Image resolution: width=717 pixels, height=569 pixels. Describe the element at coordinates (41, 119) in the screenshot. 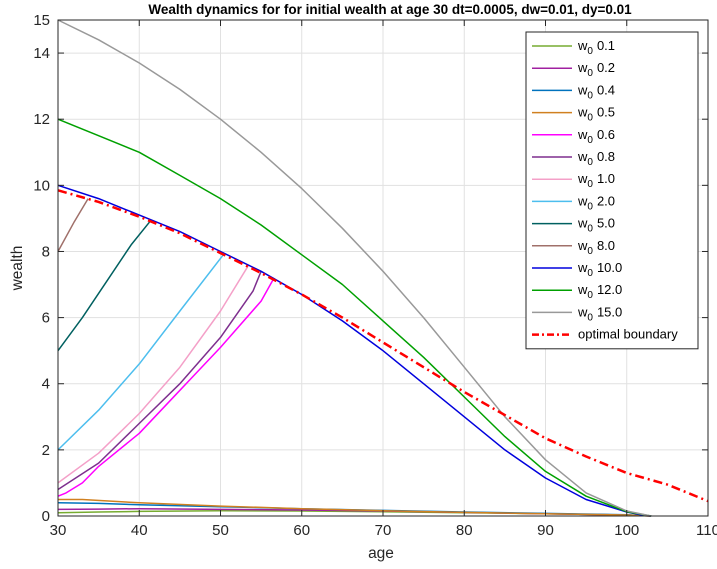

I see `y-tick-label: 12` at that location.